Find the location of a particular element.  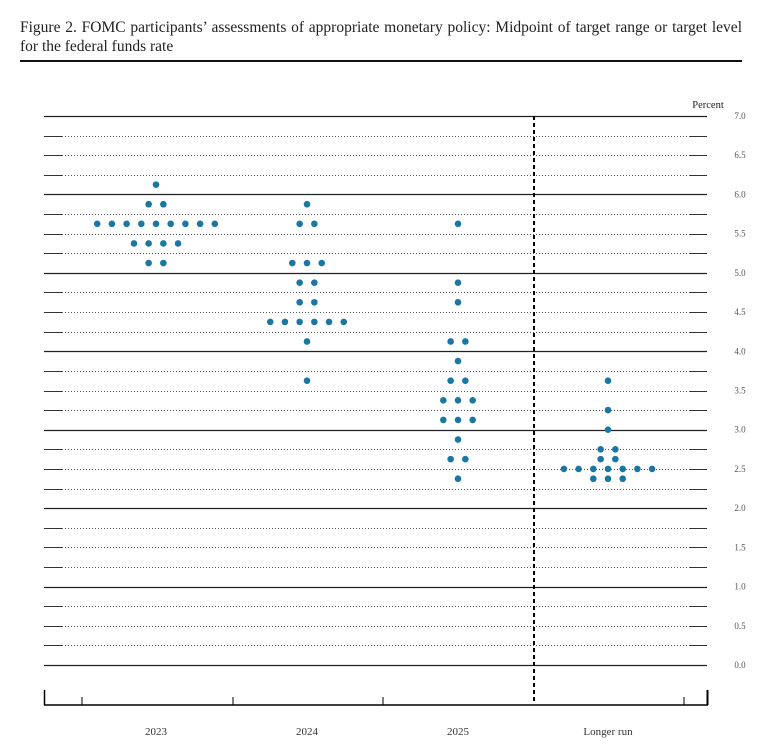

y-tick-label: 5.5 is located at coordinates (740, 234).